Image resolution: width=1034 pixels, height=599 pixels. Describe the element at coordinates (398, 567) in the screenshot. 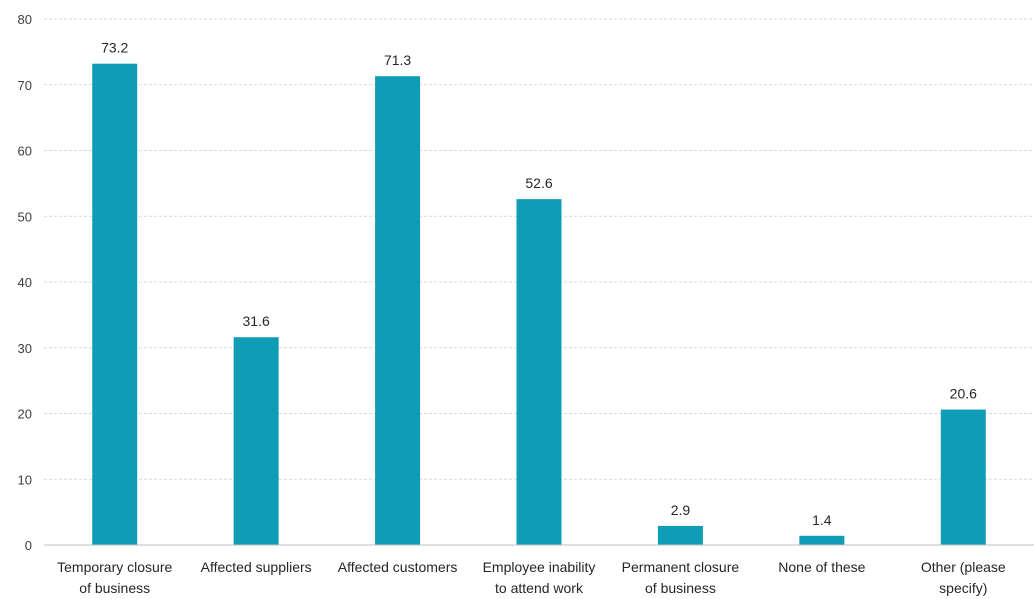

I see `category-label: Affected customers` at that location.